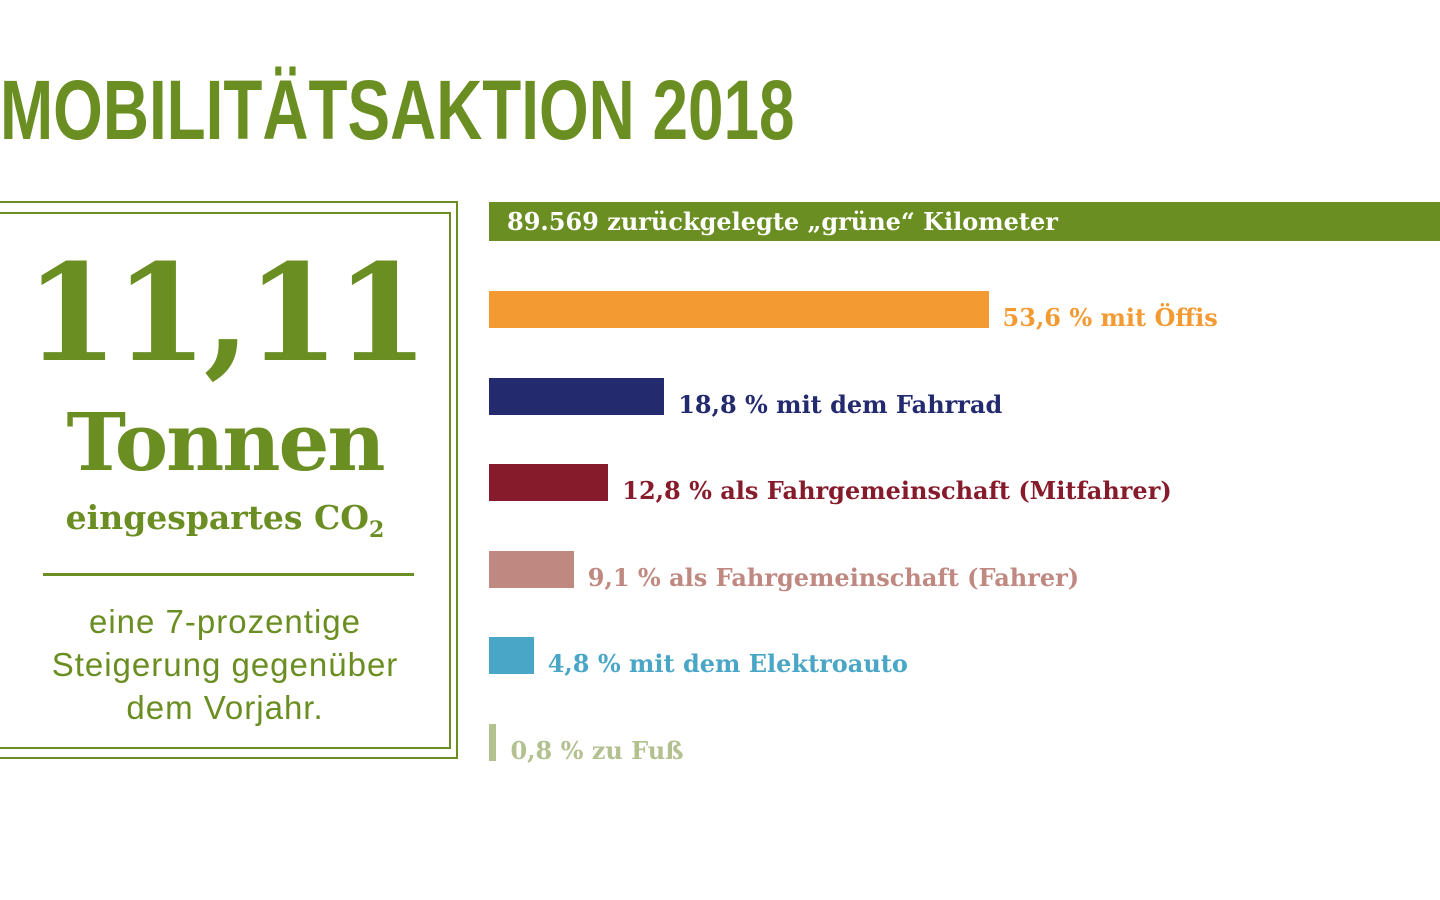 Image resolution: width=1440 pixels, height=900 pixels. I want to click on co2-label-text: eingespartes CO, so click(217, 517).